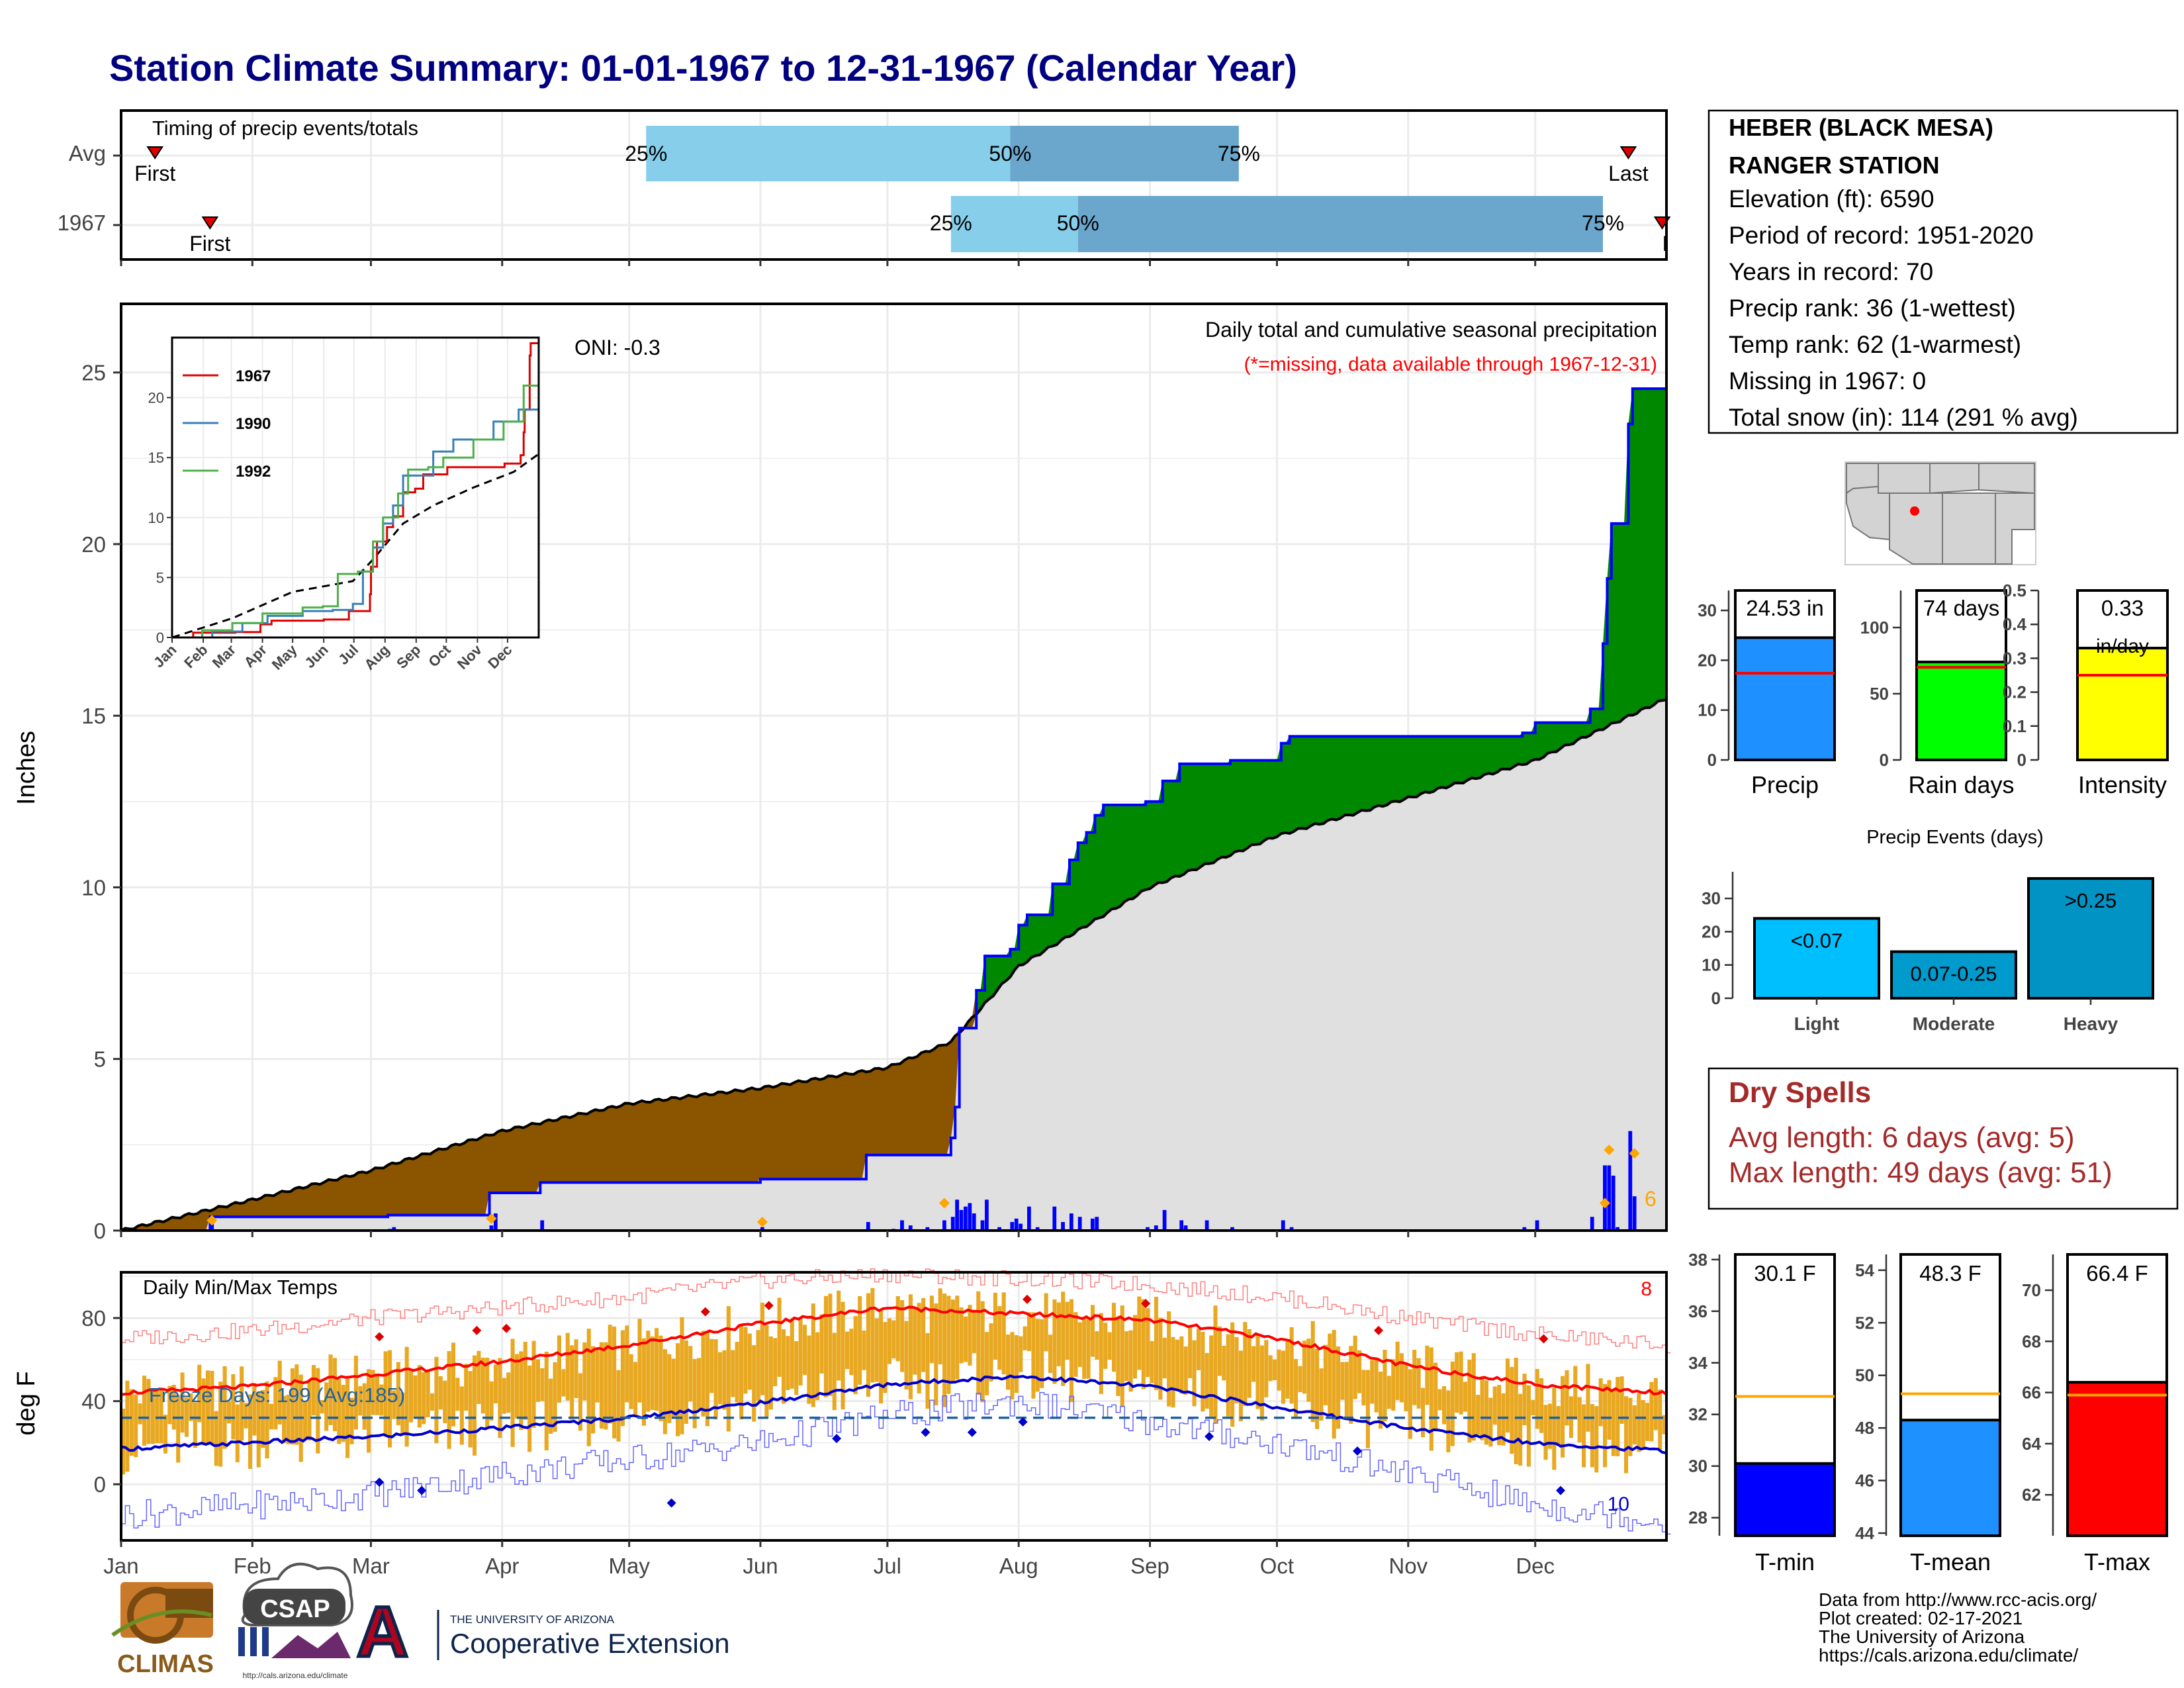  What do you see at coordinates (1885, 760) in the screenshot?
I see `mini-y-tick: 0` at bounding box center [1885, 760].